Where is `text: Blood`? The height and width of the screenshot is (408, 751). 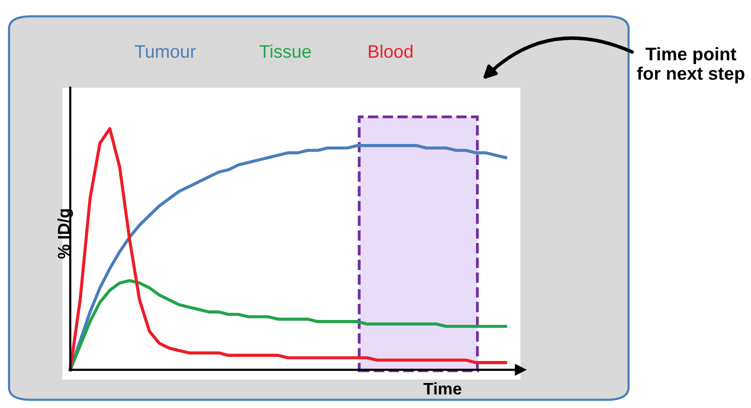
text: Blood is located at coordinates (390, 51).